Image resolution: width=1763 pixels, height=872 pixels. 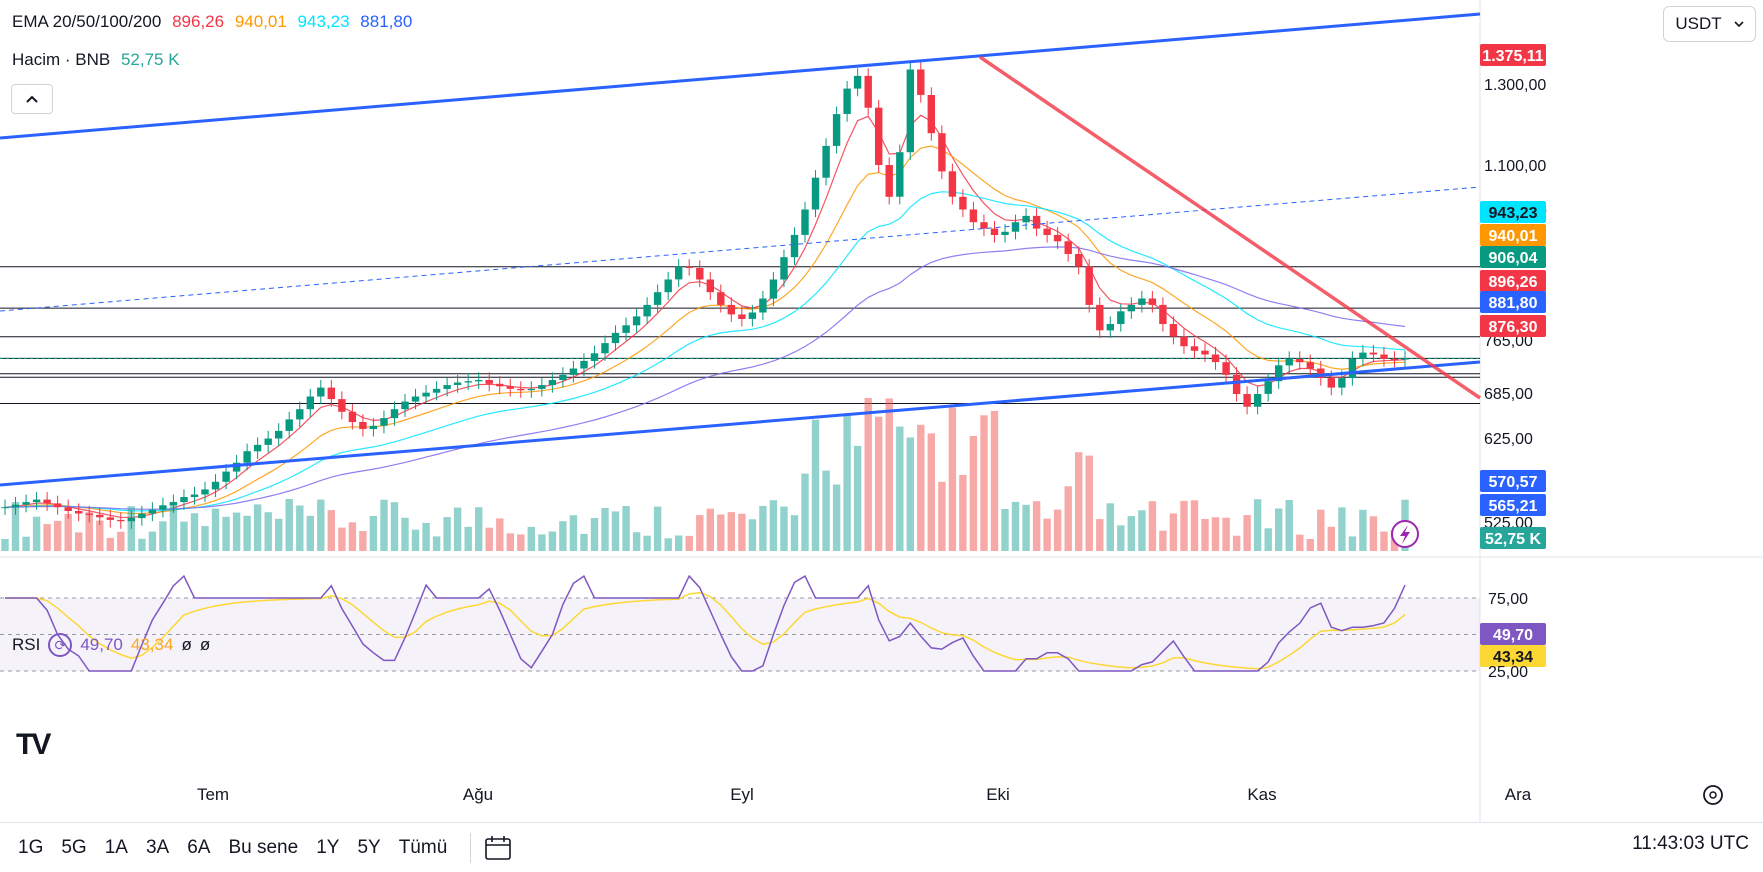 I want to click on clock: 11:43:03 UTC, so click(x=1690, y=843).